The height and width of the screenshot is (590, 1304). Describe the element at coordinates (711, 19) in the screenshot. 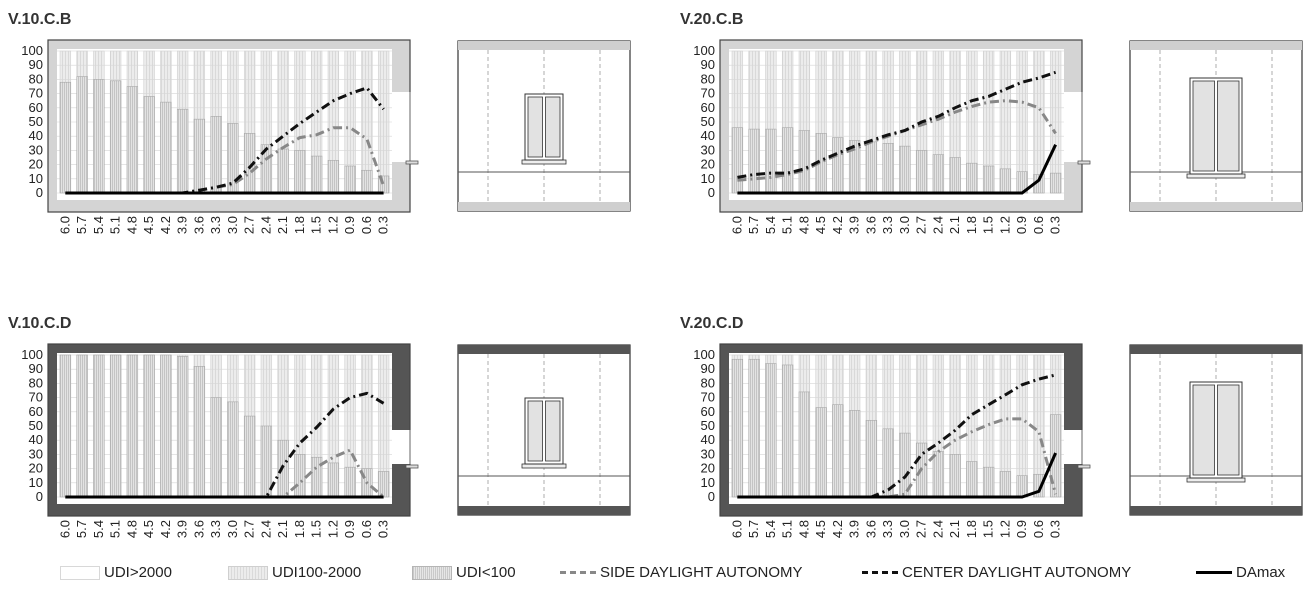

I see `chart-title: V.20.C.B` at that location.